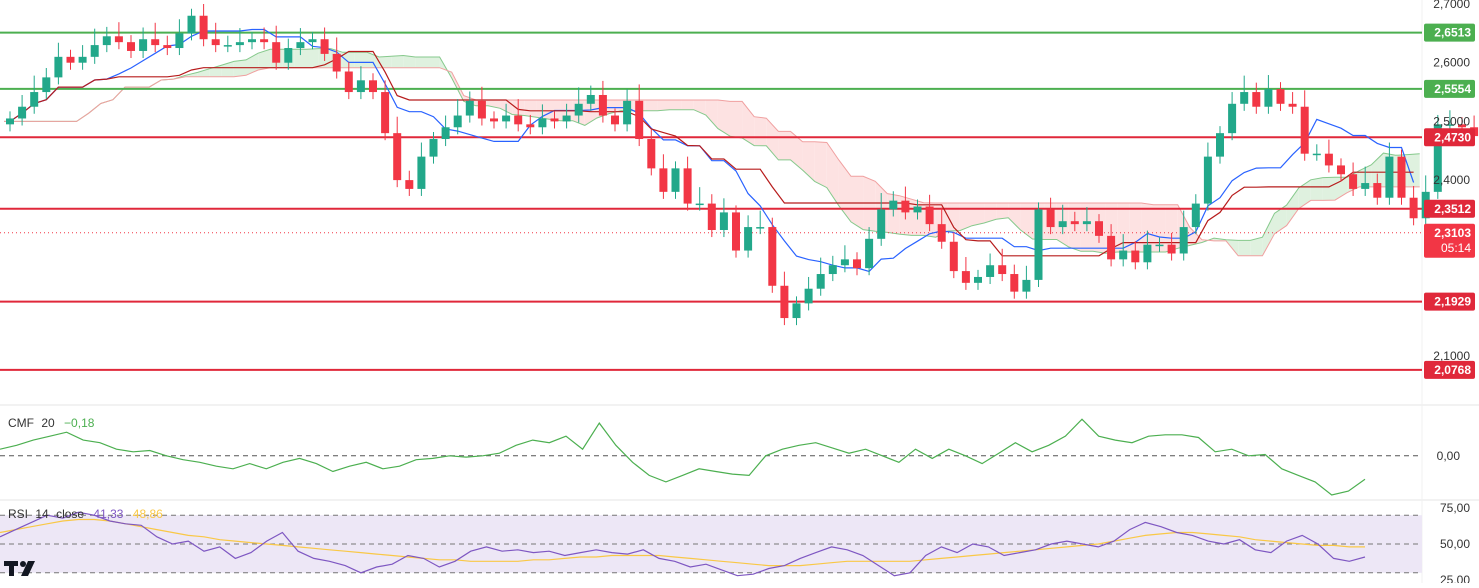  What do you see at coordinates (1455, 544) in the screenshot?
I see `rsi-tick-label: 50,00` at bounding box center [1455, 544].